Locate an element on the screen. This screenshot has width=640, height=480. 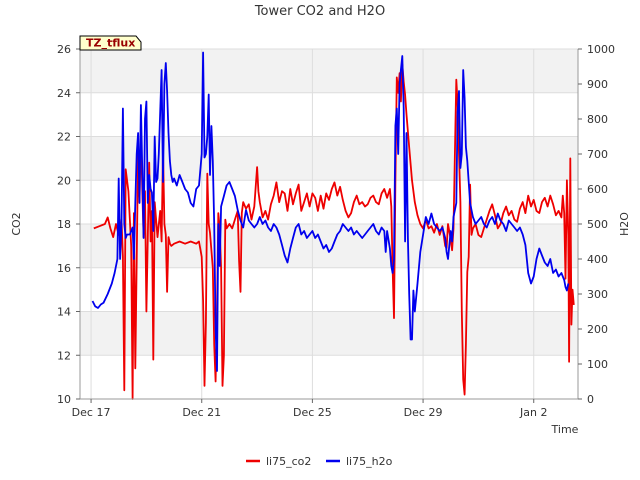
site-label-text: TZ_tflux is located at coordinates (110, 43).